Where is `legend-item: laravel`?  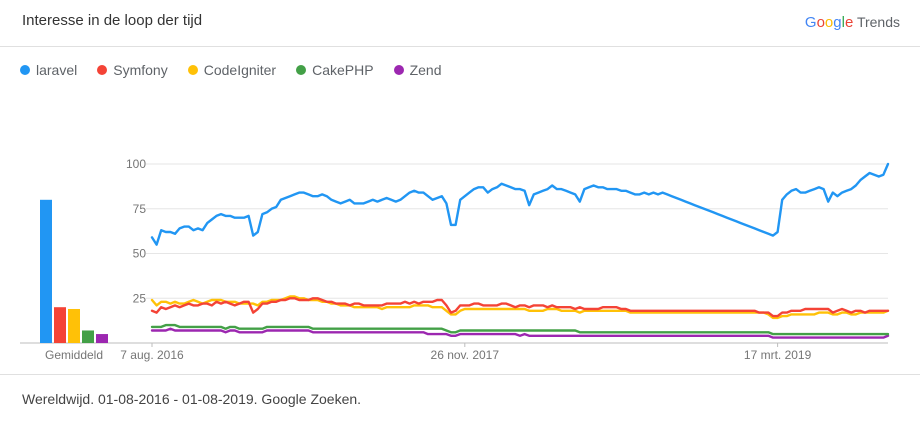 legend-item: laravel is located at coordinates (48, 70).